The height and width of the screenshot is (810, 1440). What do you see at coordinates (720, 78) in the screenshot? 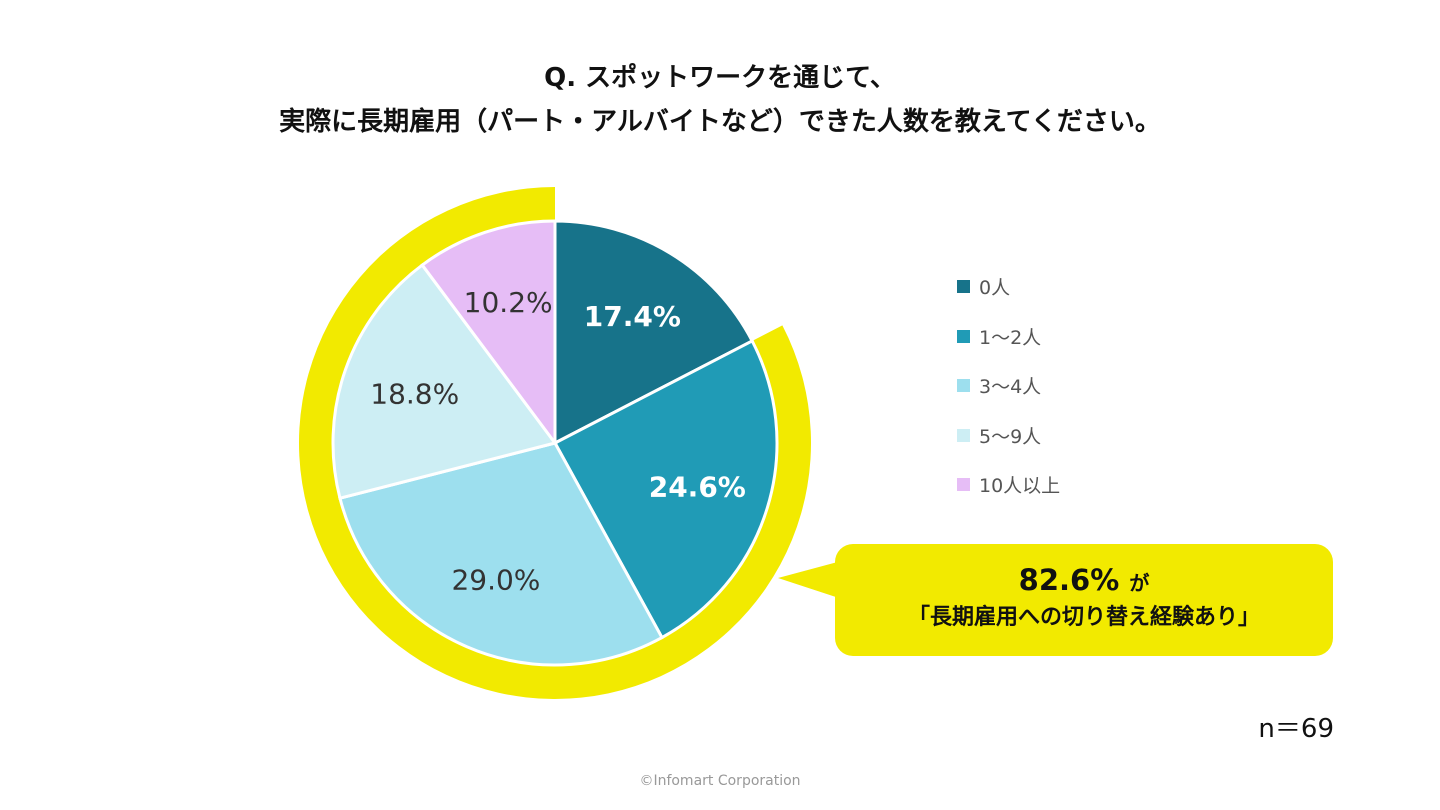
I see `chart-title-line1: Q. スポットワークを通じて、` at bounding box center [720, 78].